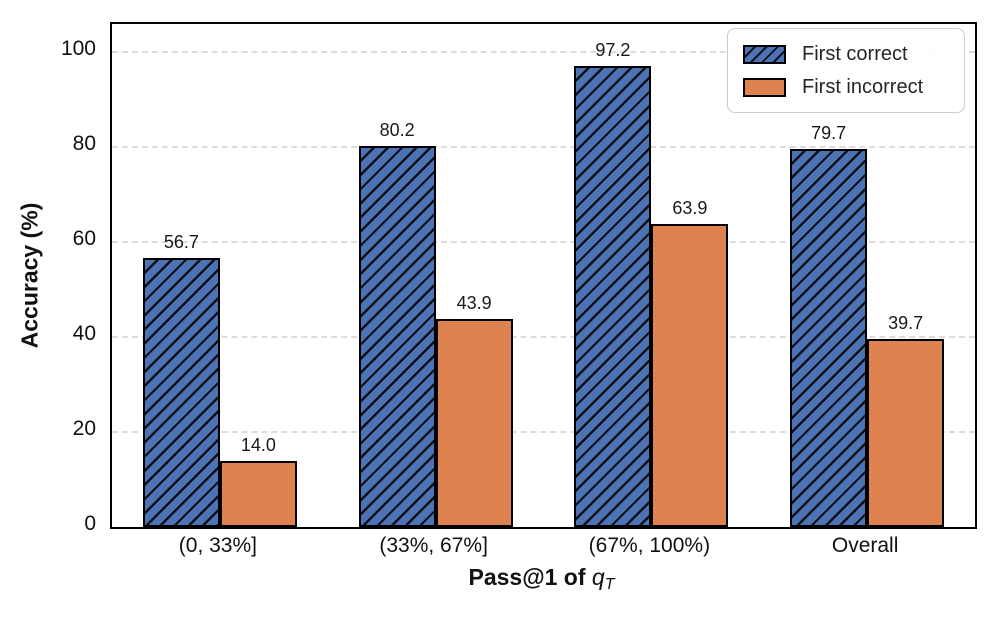 Image resolution: width=997 pixels, height=623 pixels. Describe the element at coordinates (855, 53) in the screenshot. I see `legend-label-first-correct: First correct` at that location.